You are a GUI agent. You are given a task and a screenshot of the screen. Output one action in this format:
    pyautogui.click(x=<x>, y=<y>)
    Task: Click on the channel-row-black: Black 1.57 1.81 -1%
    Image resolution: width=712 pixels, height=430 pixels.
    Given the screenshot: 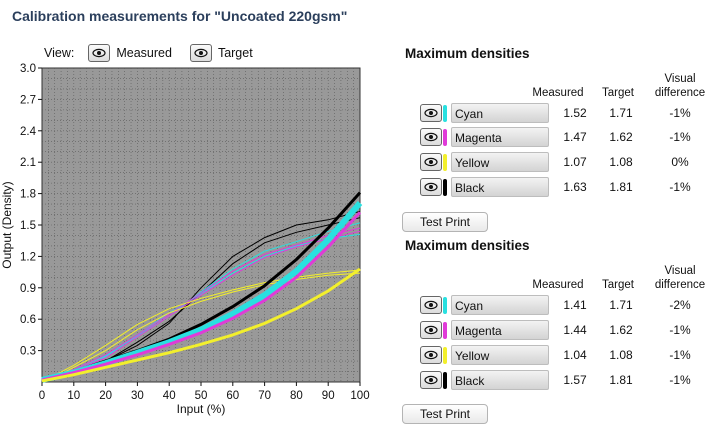 What is the action you would take?
    pyautogui.click(x=566, y=380)
    